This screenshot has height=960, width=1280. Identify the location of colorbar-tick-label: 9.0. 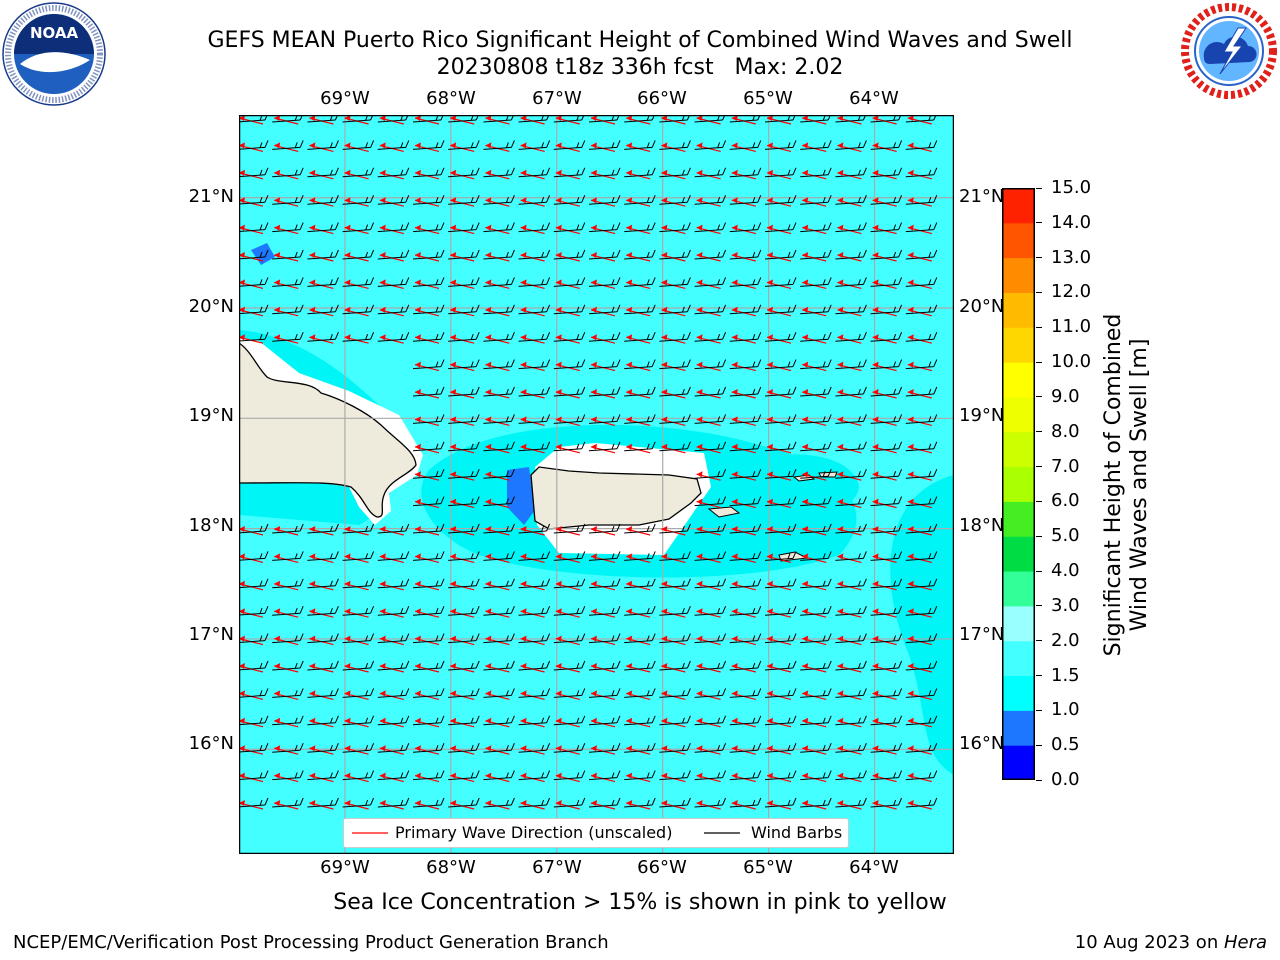
(1065, 396).